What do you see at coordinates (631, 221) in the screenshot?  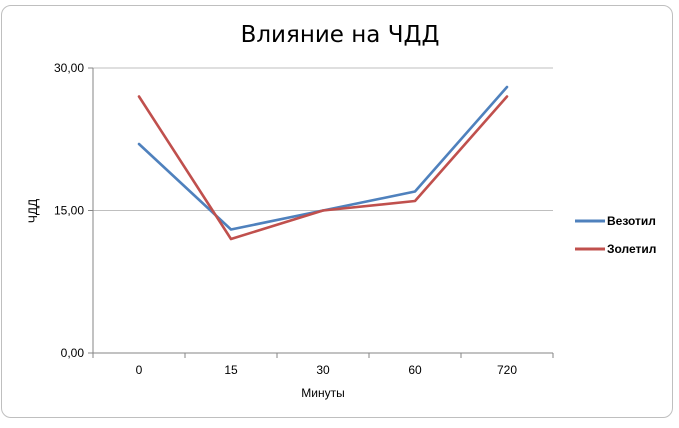 I see `legend-label: Везотил` at bounding box center [631, 221].